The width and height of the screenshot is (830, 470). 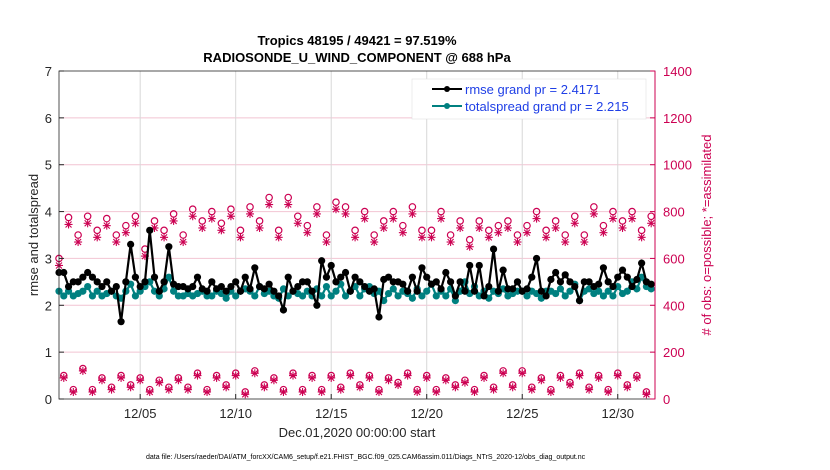 What do you see at coordinates (48, 258) in the screenshot?
I see `y-tick-label: 3` at bounding box center [48, 258].